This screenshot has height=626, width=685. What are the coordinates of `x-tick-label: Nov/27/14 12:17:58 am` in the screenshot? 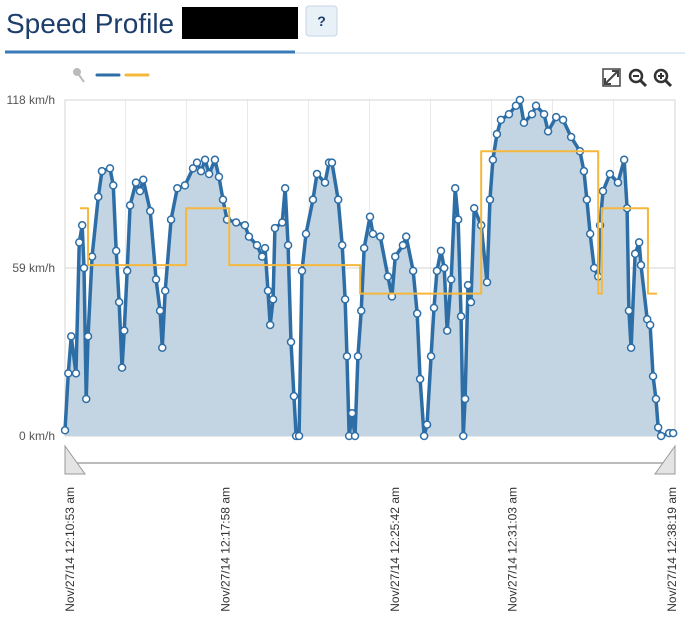 It's located at (226, 549).